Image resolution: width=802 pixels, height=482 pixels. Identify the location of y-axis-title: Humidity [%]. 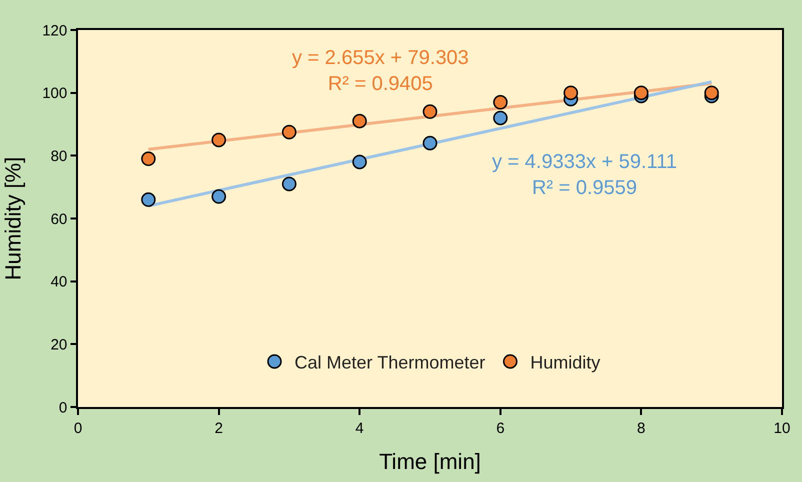
(13, 218).